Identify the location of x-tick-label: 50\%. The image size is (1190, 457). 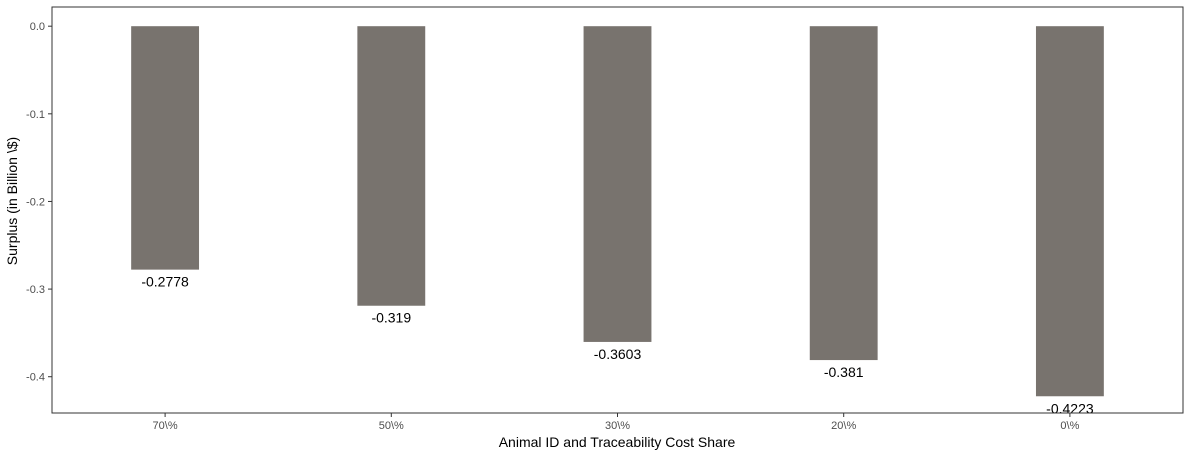
(391, 426).